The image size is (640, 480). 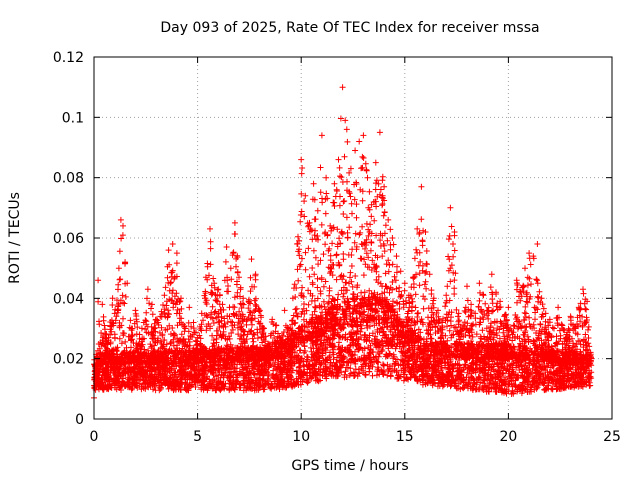 I want to click on x-tick-label: 10, so click(x=301, y=437).